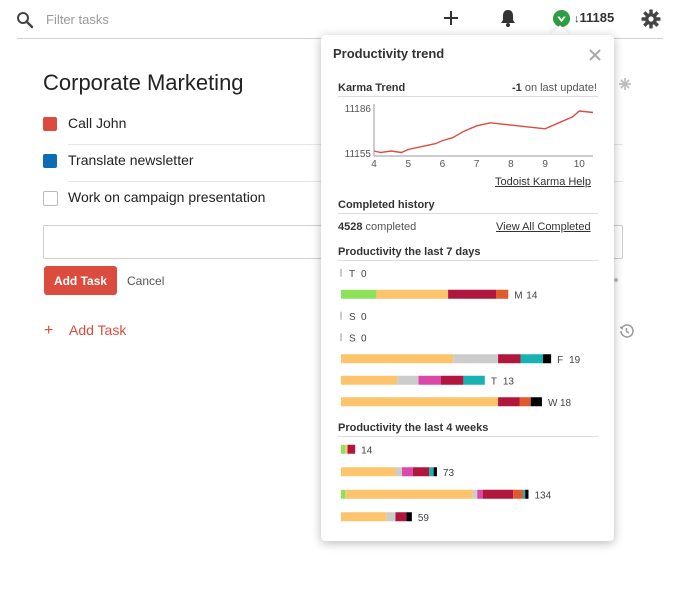  I want to click on bar-day-label: F, so click(560, 360).